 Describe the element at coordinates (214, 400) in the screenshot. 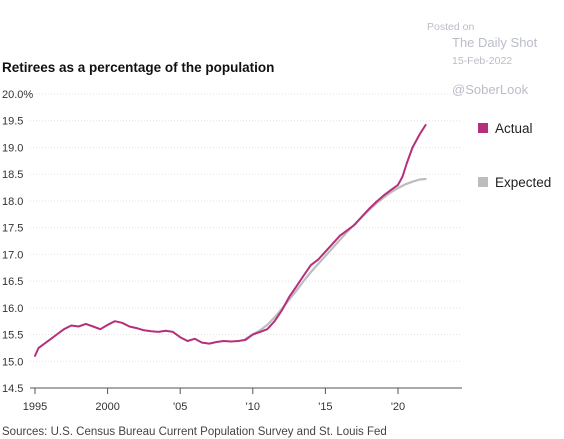

I see `x-axis-ticks: 1995 2000 '05 '10 '15 '20` at that location.